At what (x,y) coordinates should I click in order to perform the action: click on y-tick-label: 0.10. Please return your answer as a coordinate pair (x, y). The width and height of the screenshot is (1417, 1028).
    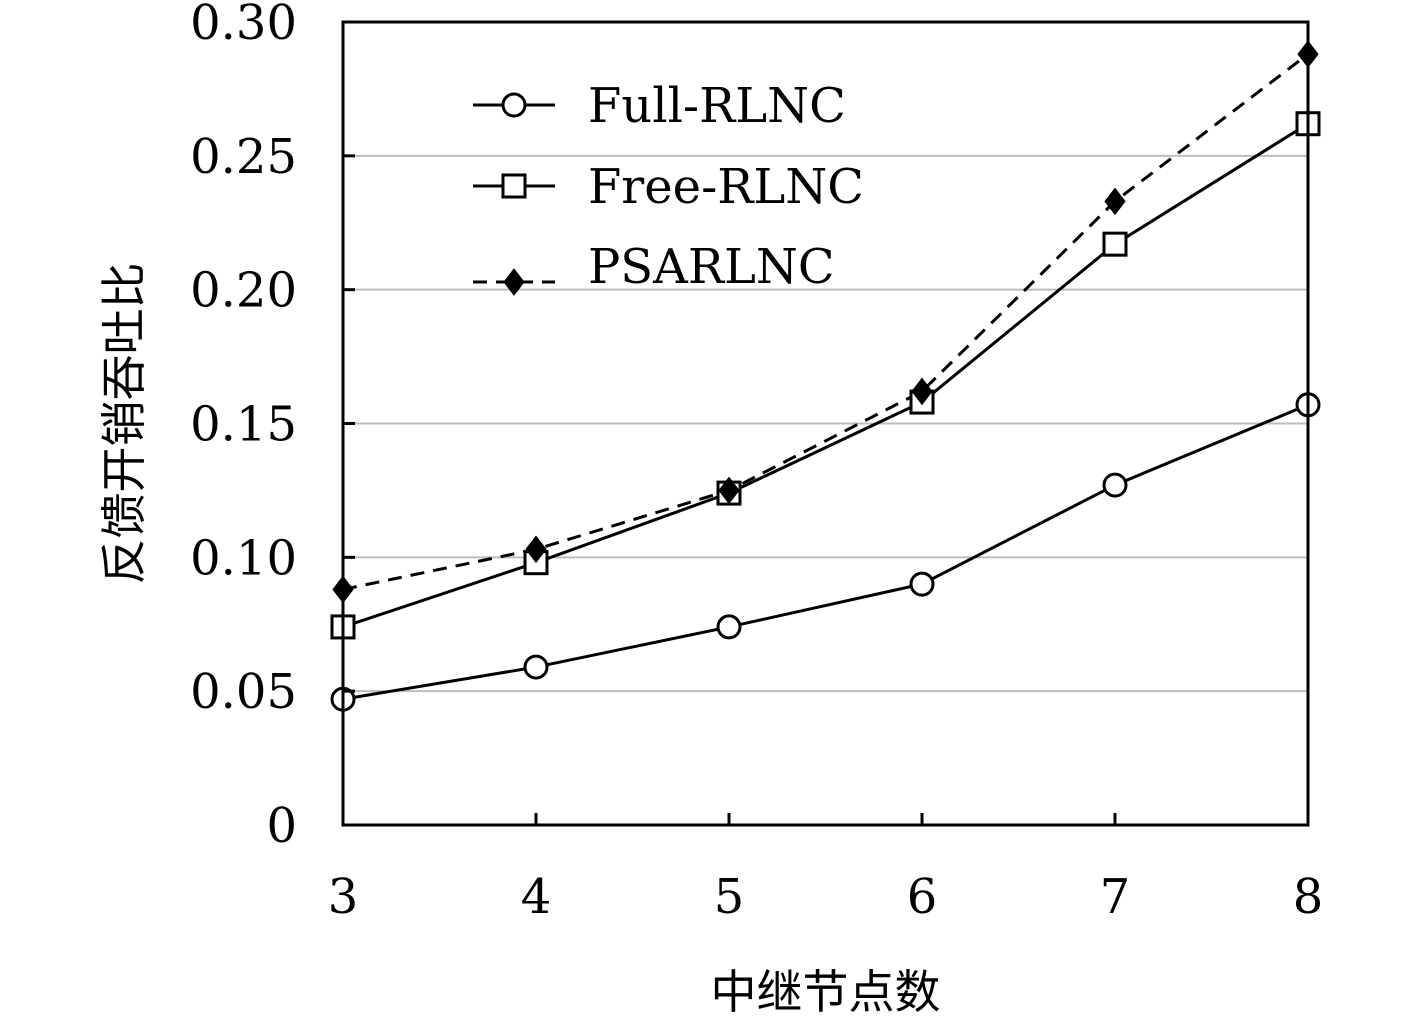
    Looking at the image, I should click on (243, 558).